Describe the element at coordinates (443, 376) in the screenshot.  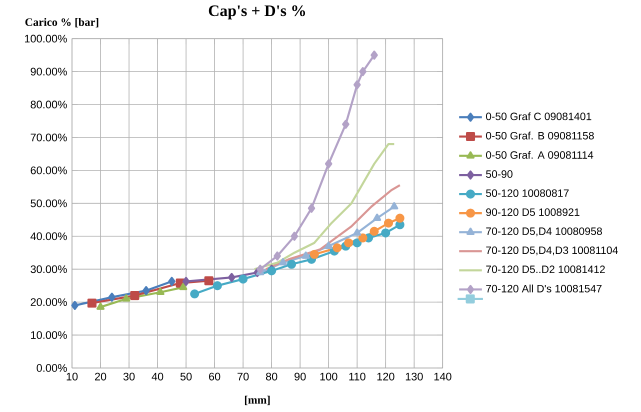
I see `x-tick-label: 140` at that location.